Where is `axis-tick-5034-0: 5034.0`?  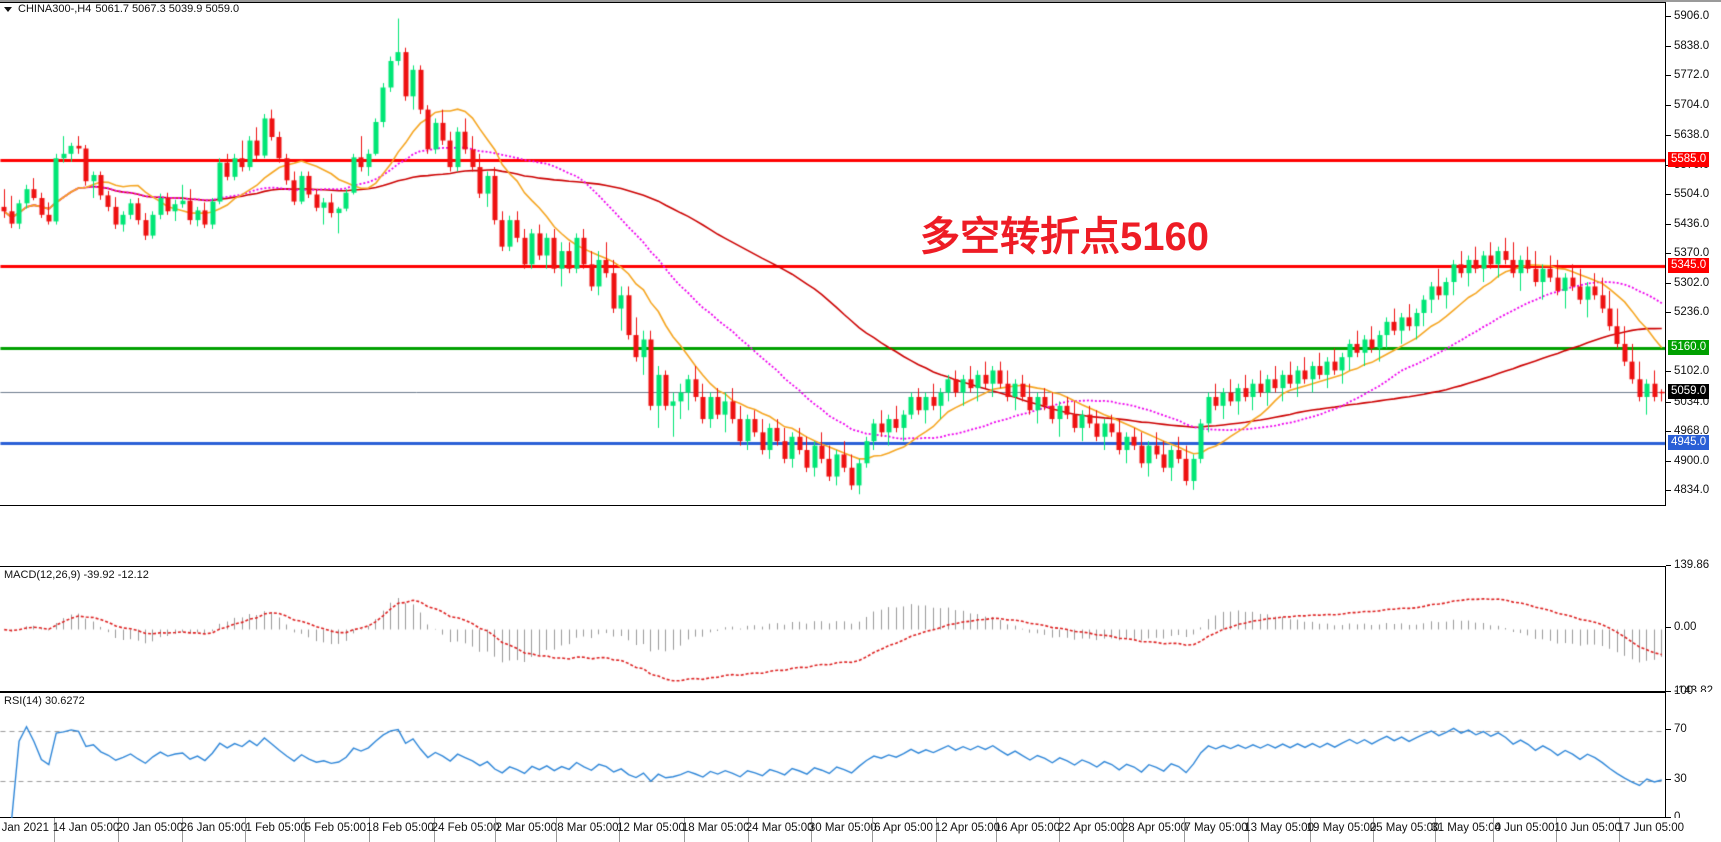
axis-tick-5034-0: 5034.0 is located at coordinates (1687, 402).